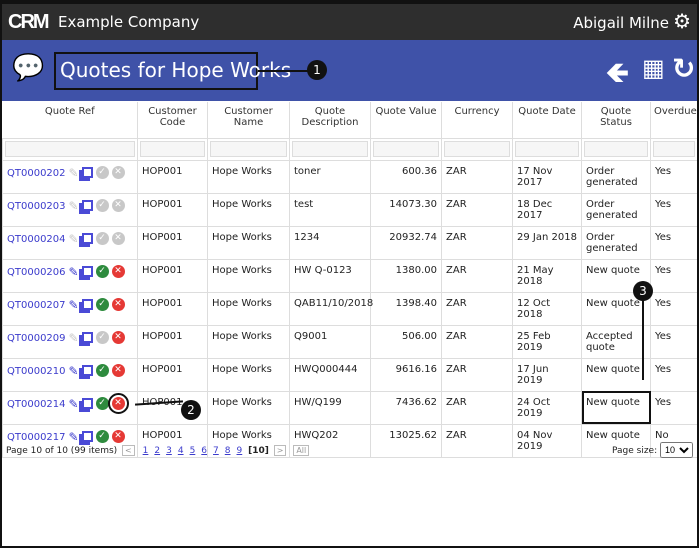 This screenshot has width=699, height=548. I want to click on quote-ref-link: QT0000214, so click(36, 404).